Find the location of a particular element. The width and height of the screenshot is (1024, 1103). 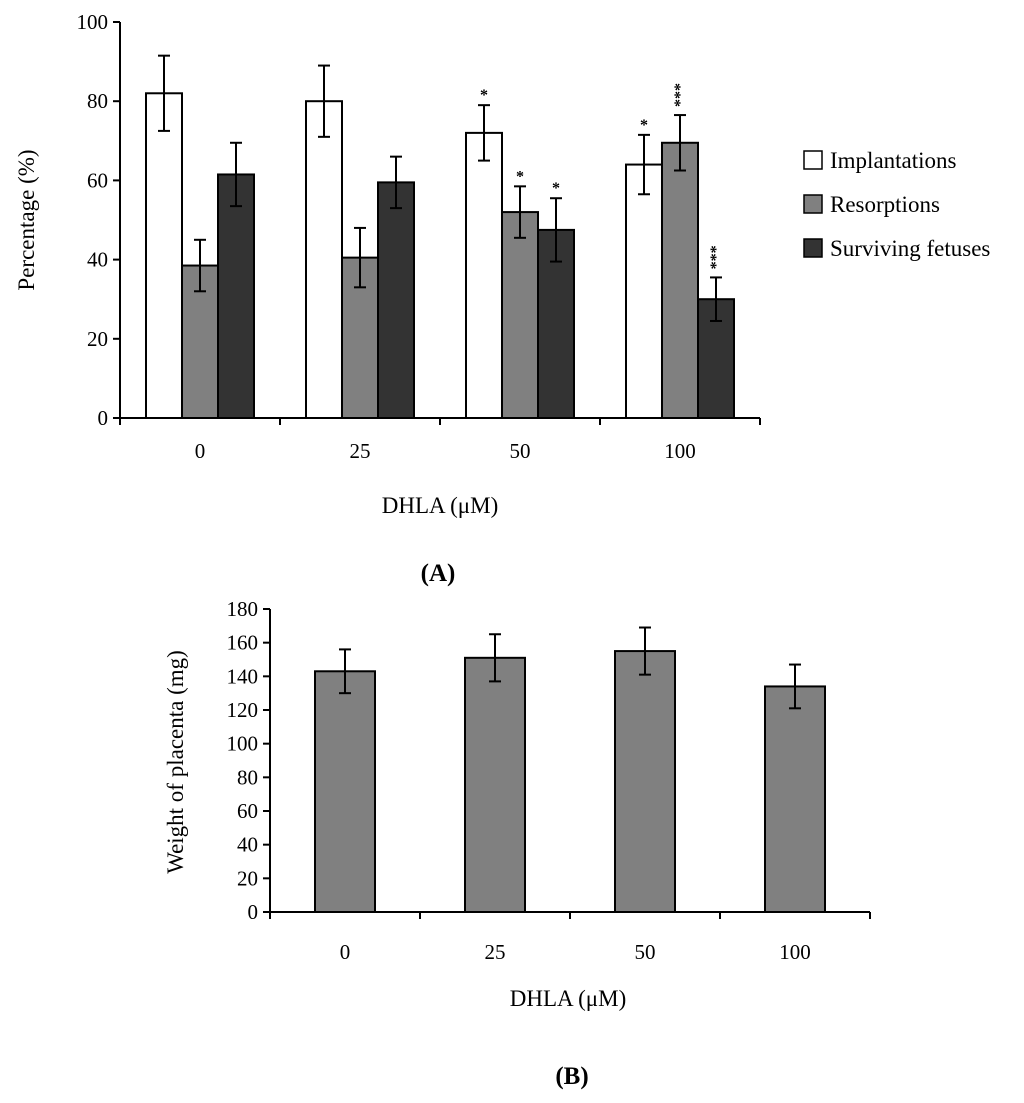

chart-a-x-tick-label: 50 is located at coordinates (520, 451).